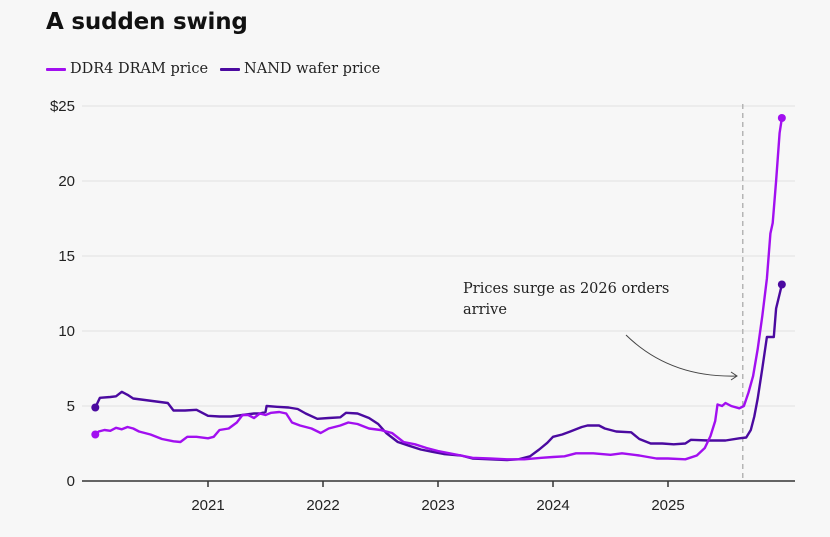  I want to click on annotation: Prices surge as 2026 orders arrive, so click(600, 331).